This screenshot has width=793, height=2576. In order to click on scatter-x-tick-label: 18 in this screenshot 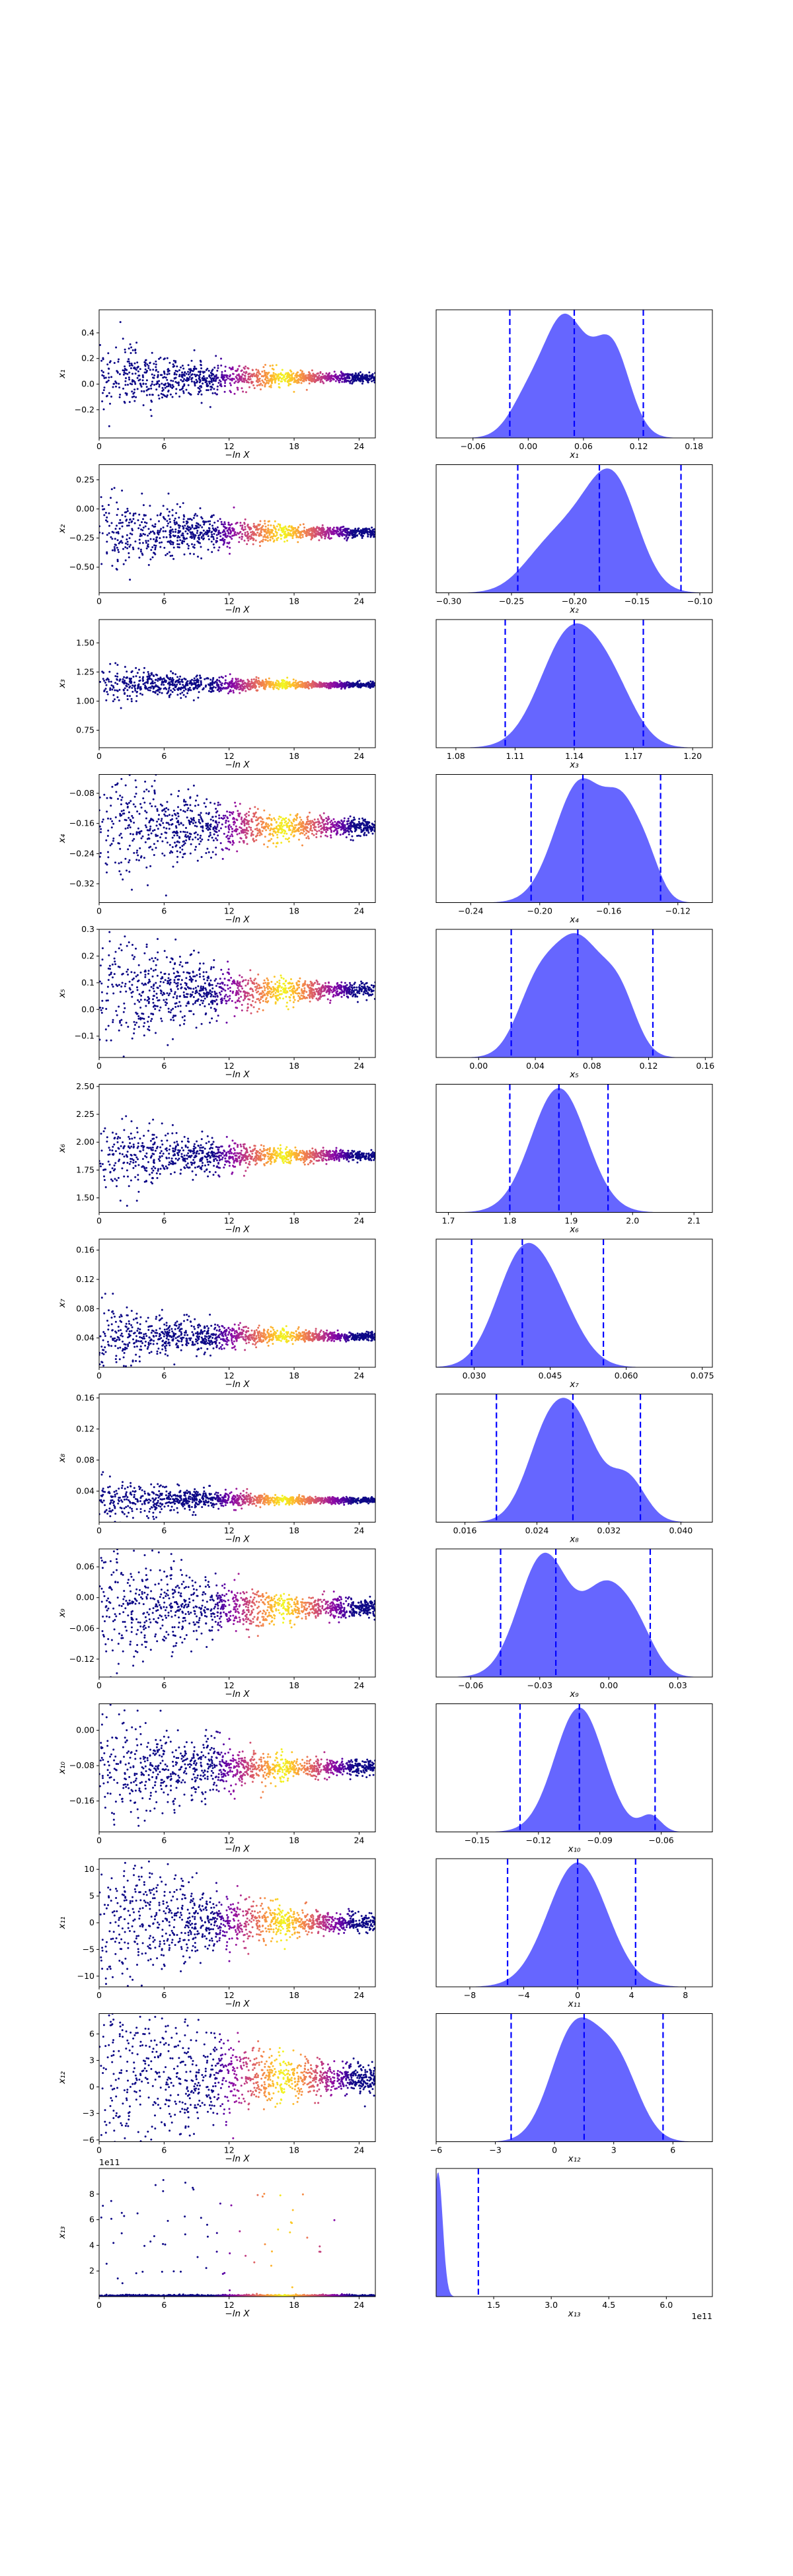, I will do `click(294, 756)`.